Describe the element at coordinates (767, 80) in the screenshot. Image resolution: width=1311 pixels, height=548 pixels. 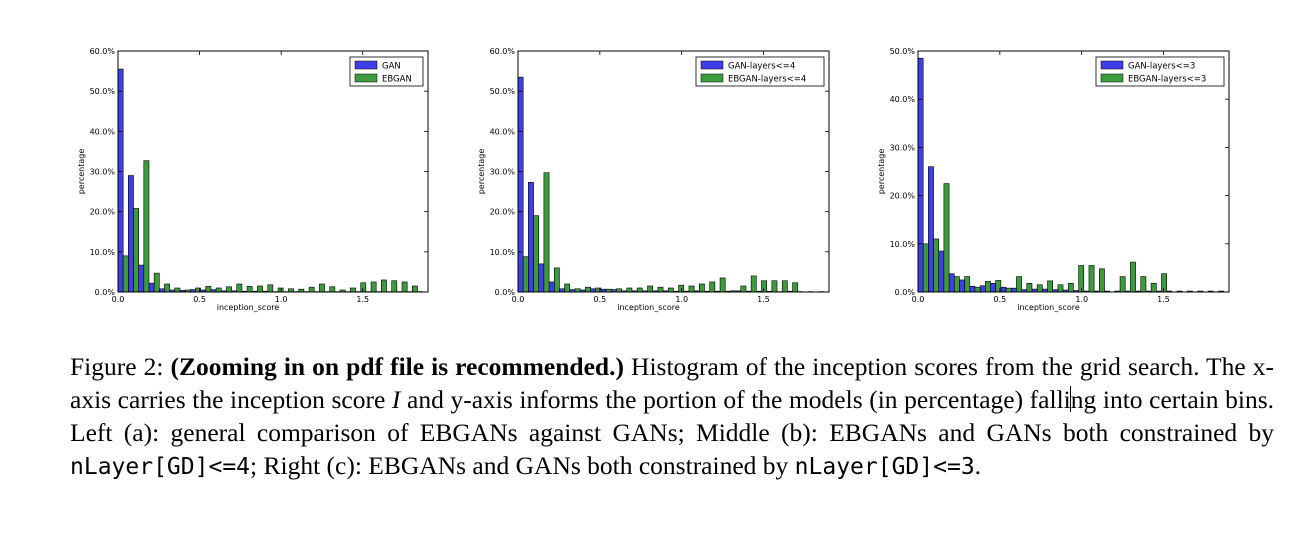
I see `legend-label: EBGAN-layers<=4` at that location.